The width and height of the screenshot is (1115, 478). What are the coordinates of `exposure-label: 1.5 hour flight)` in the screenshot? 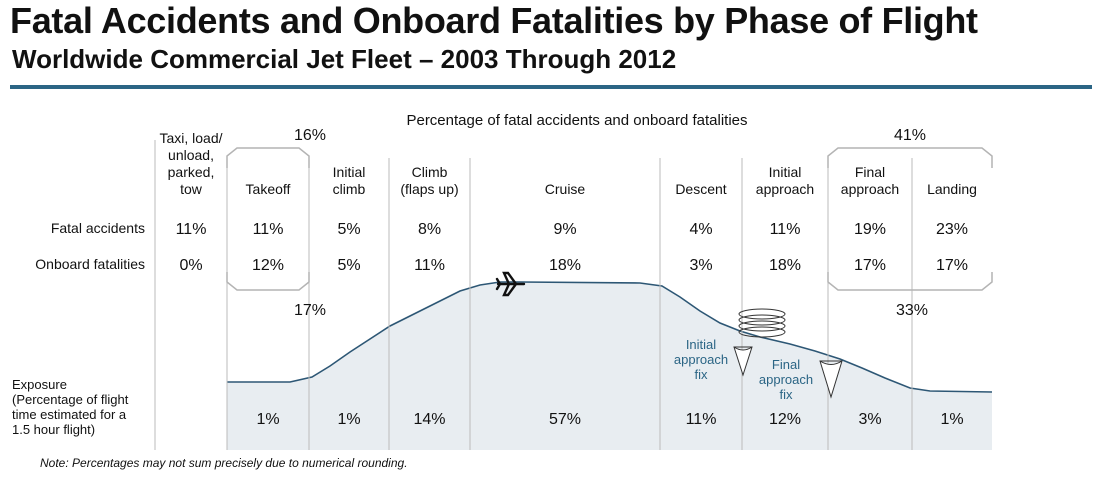 It's located at (53, 429).